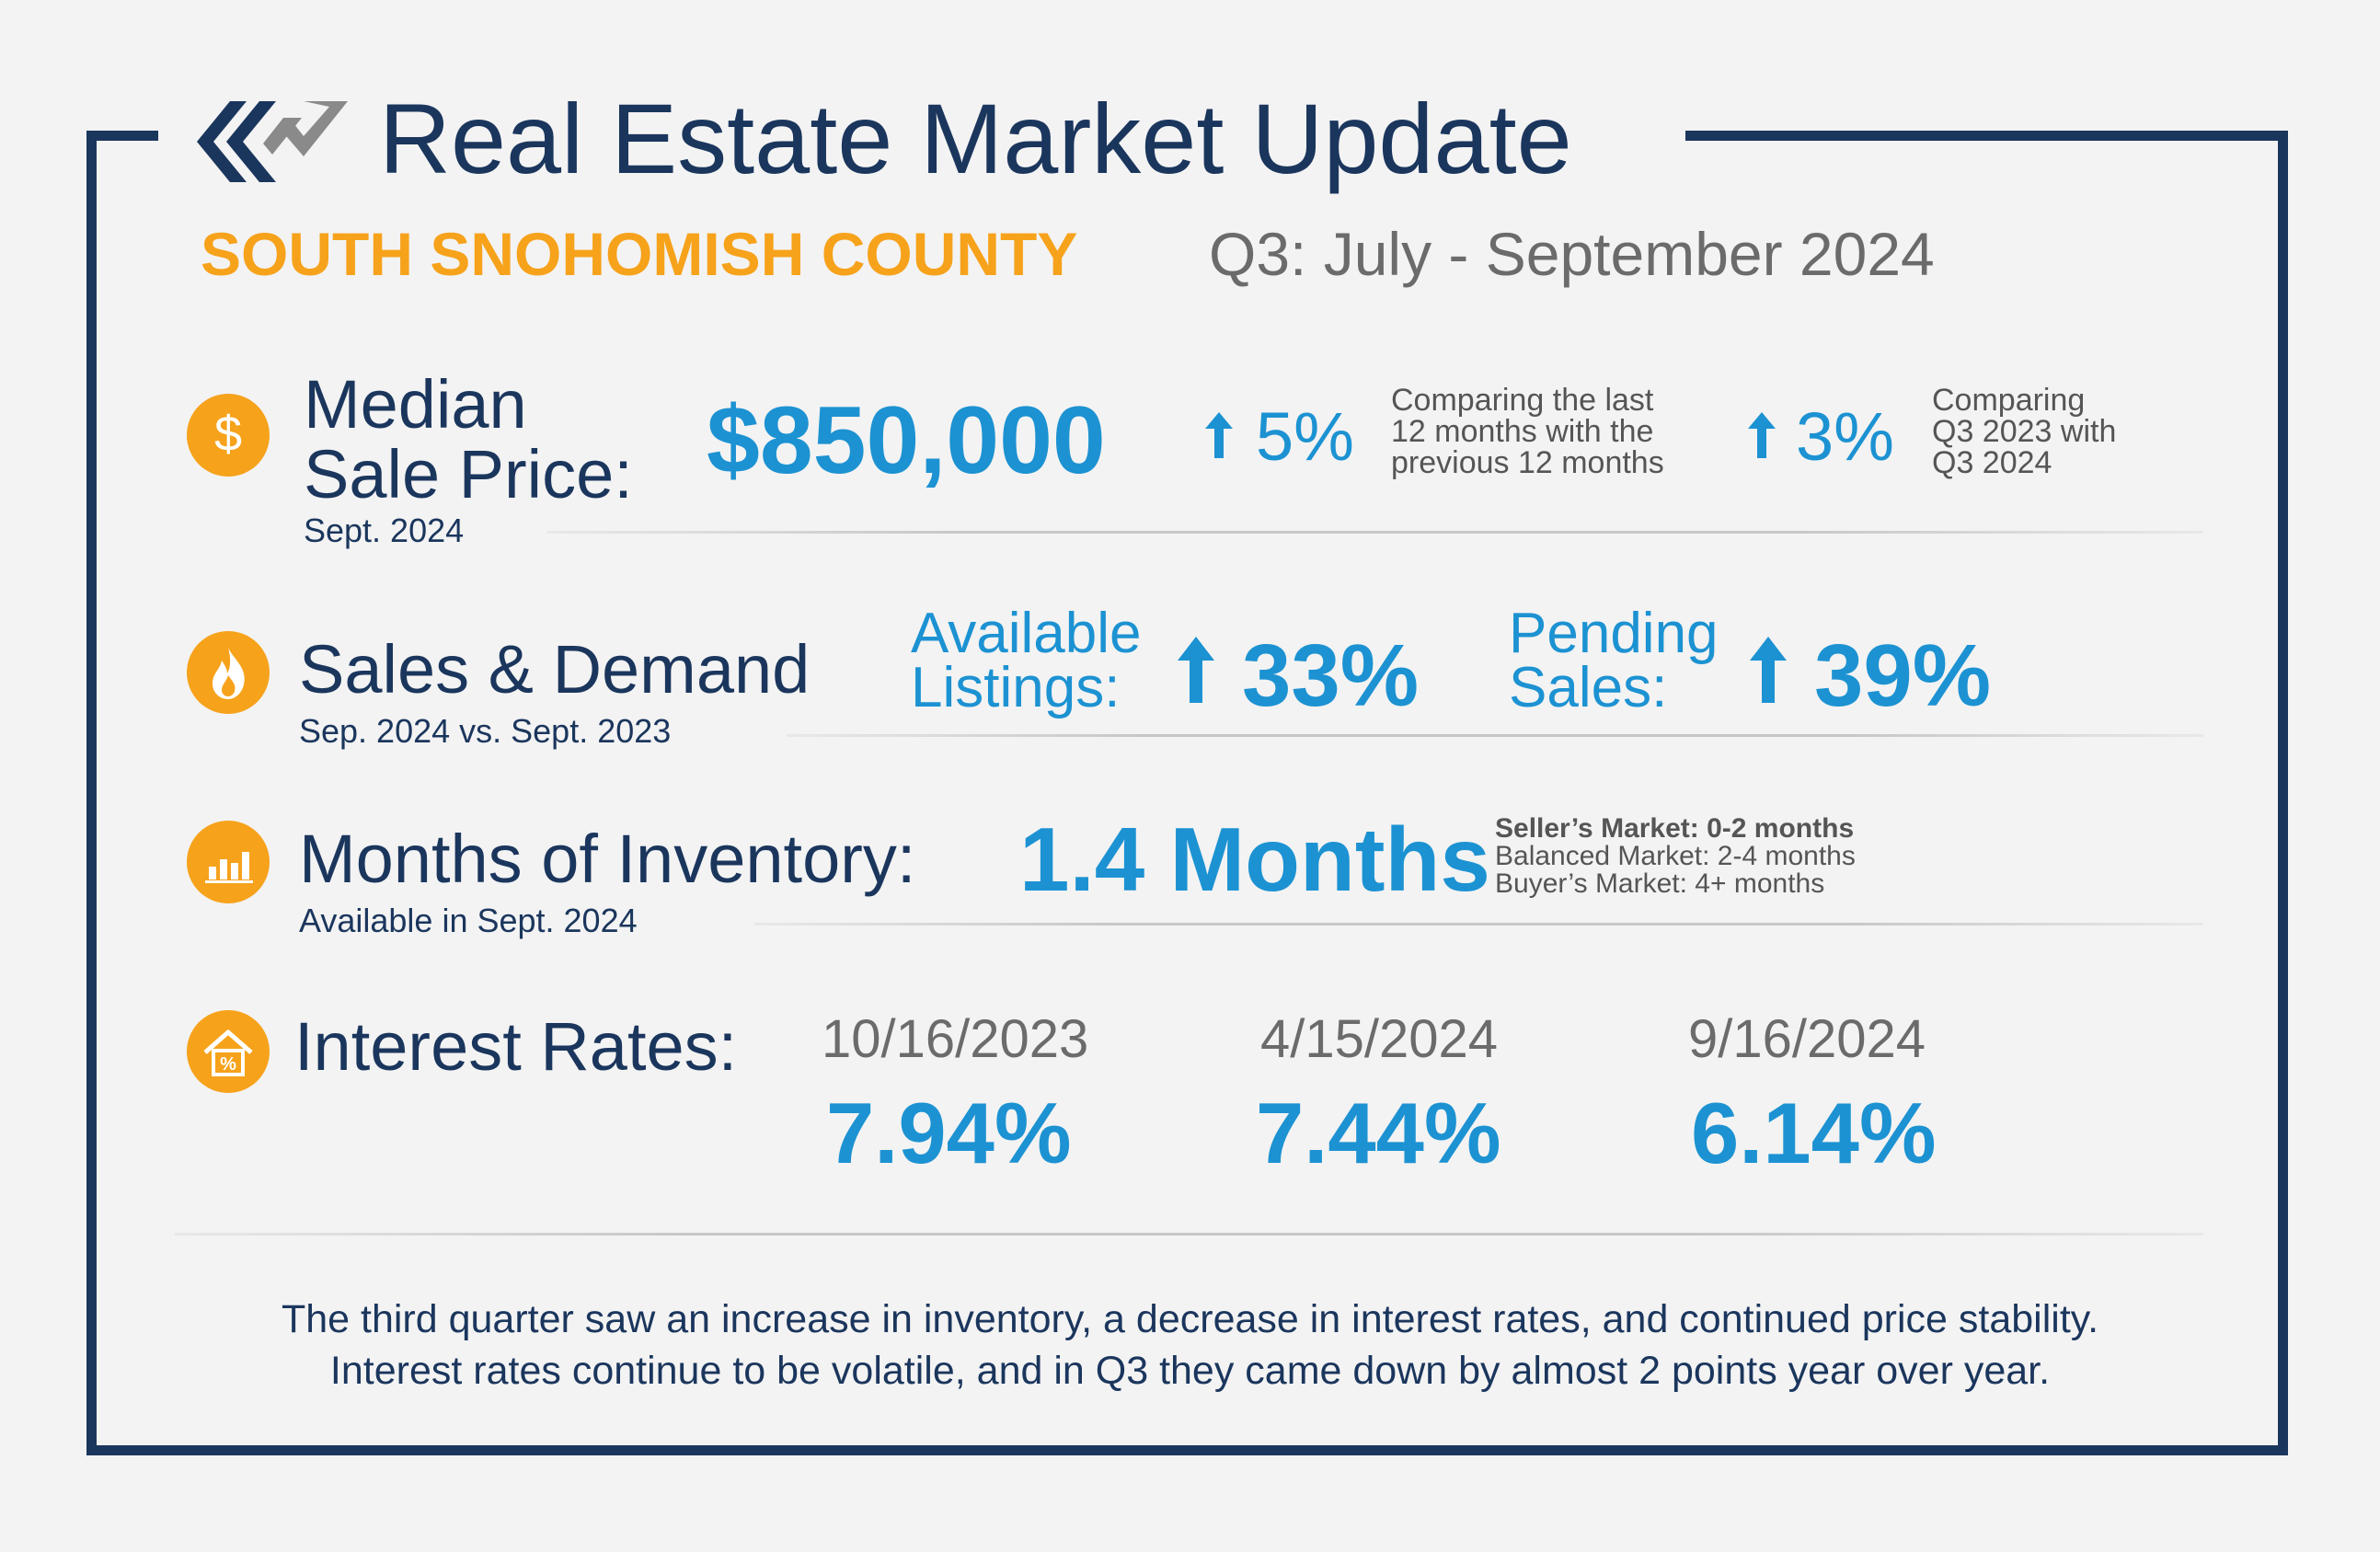 This screenshot has width=2380, height=1552. Describe the element at coordinates (1845, 436) in the screenshot. I see `median-change-q3: 3%` at that location.